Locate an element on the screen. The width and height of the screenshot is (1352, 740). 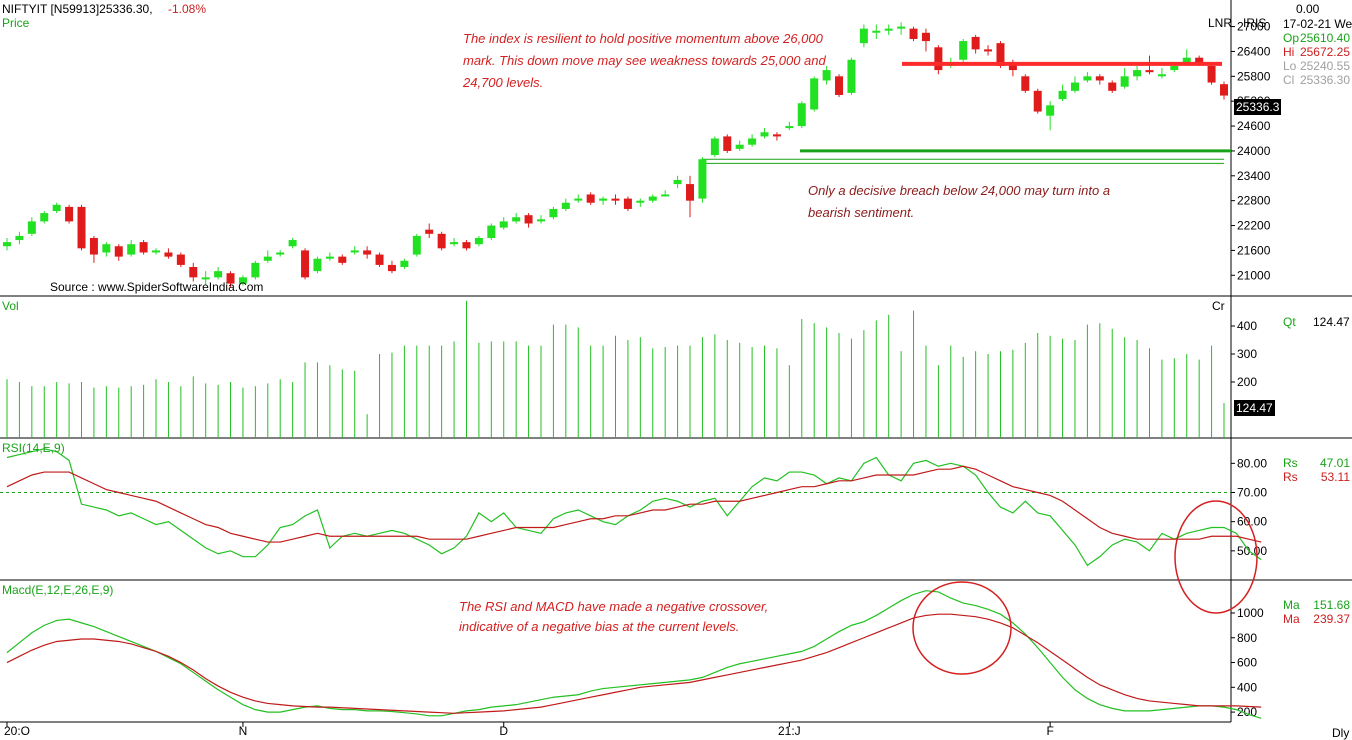
price-label: Price is located at coordinates (16, 23).